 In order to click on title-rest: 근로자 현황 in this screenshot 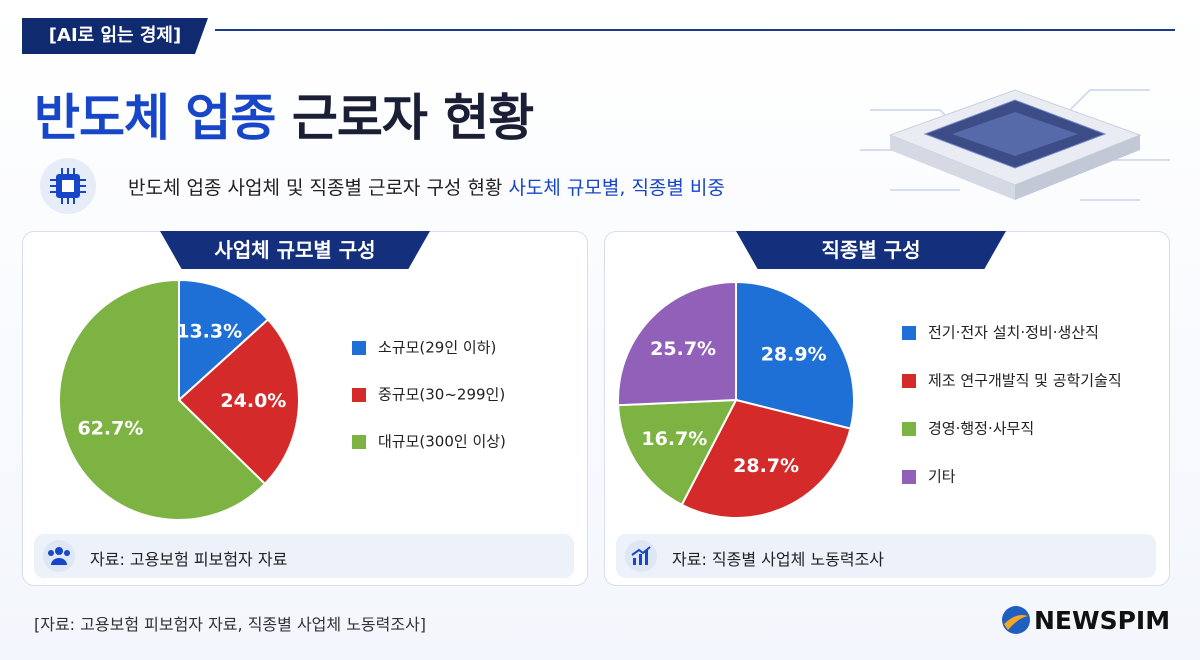, I will do `click(412, 118)`.